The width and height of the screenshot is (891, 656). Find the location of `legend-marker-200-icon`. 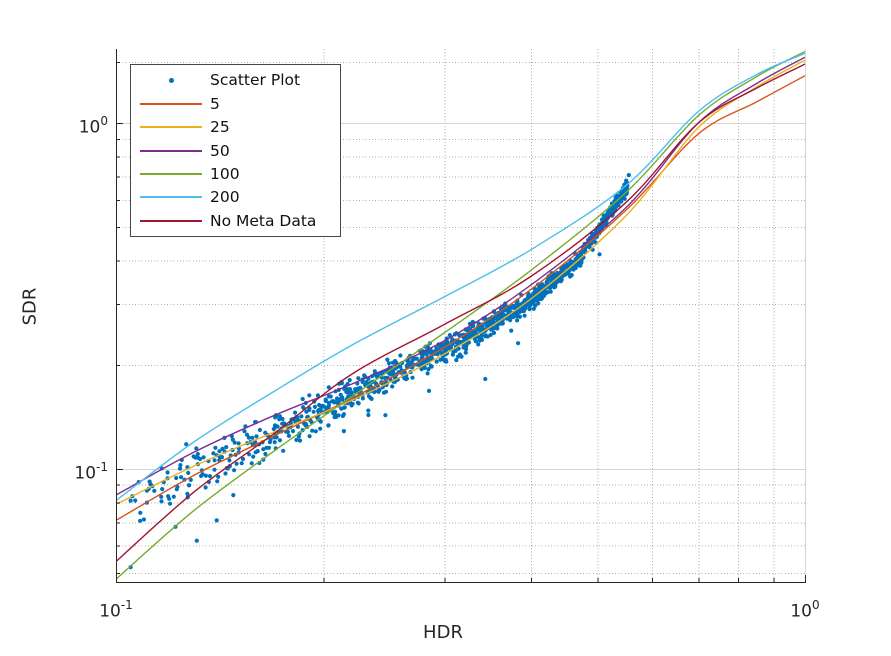

legend-marker-200-icon is located at coordinates (171, 197).